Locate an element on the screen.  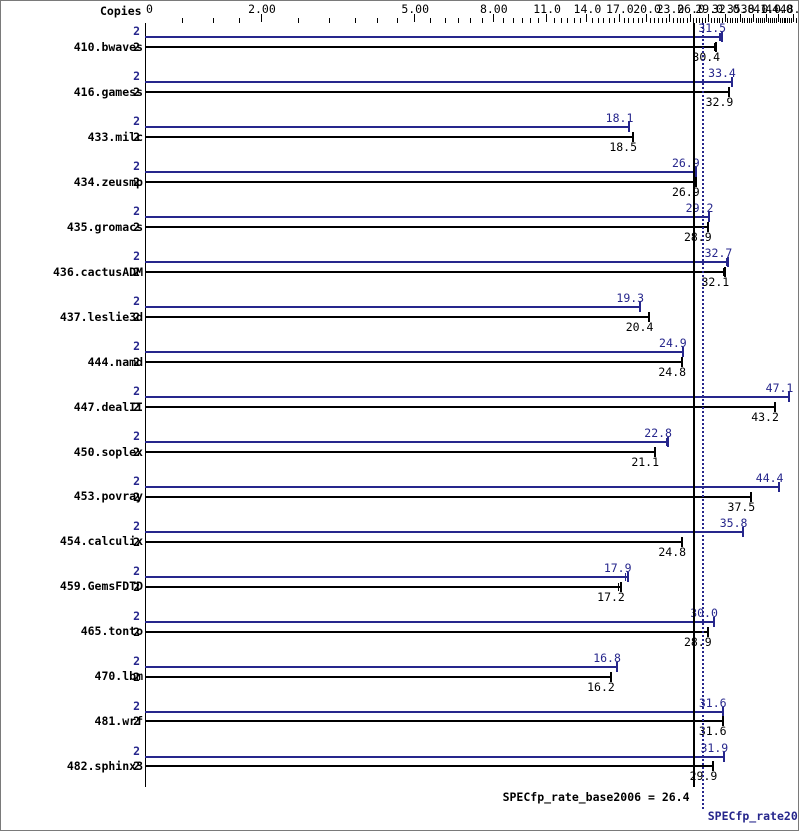
bar-value-label-peak: 32.7 is located at coordinates (718, 253).